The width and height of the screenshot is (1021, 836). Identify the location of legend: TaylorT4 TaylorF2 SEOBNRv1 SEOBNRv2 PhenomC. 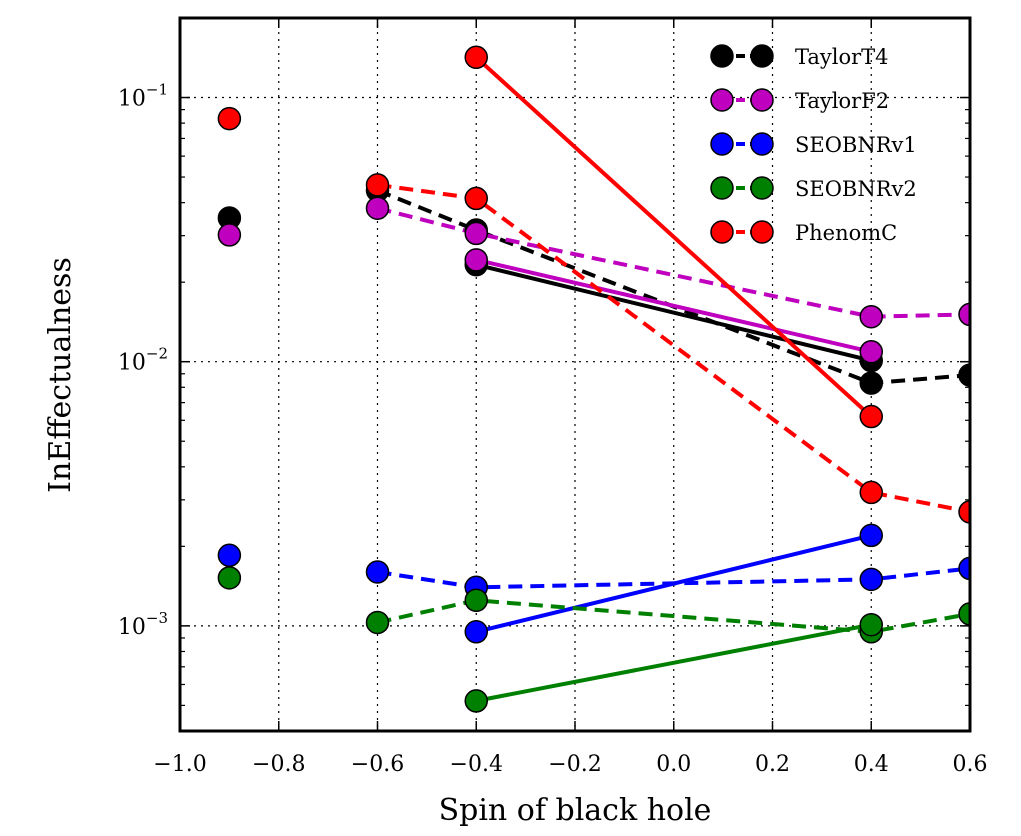
(813, 144).